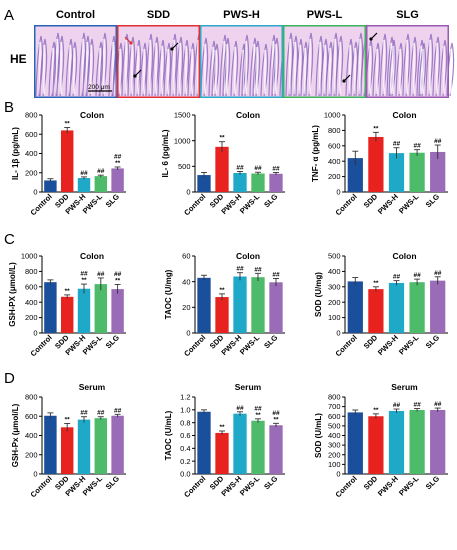 The image size is (457, 550). I want to click on histology-title-sdd: SDD, so click(158, 15).